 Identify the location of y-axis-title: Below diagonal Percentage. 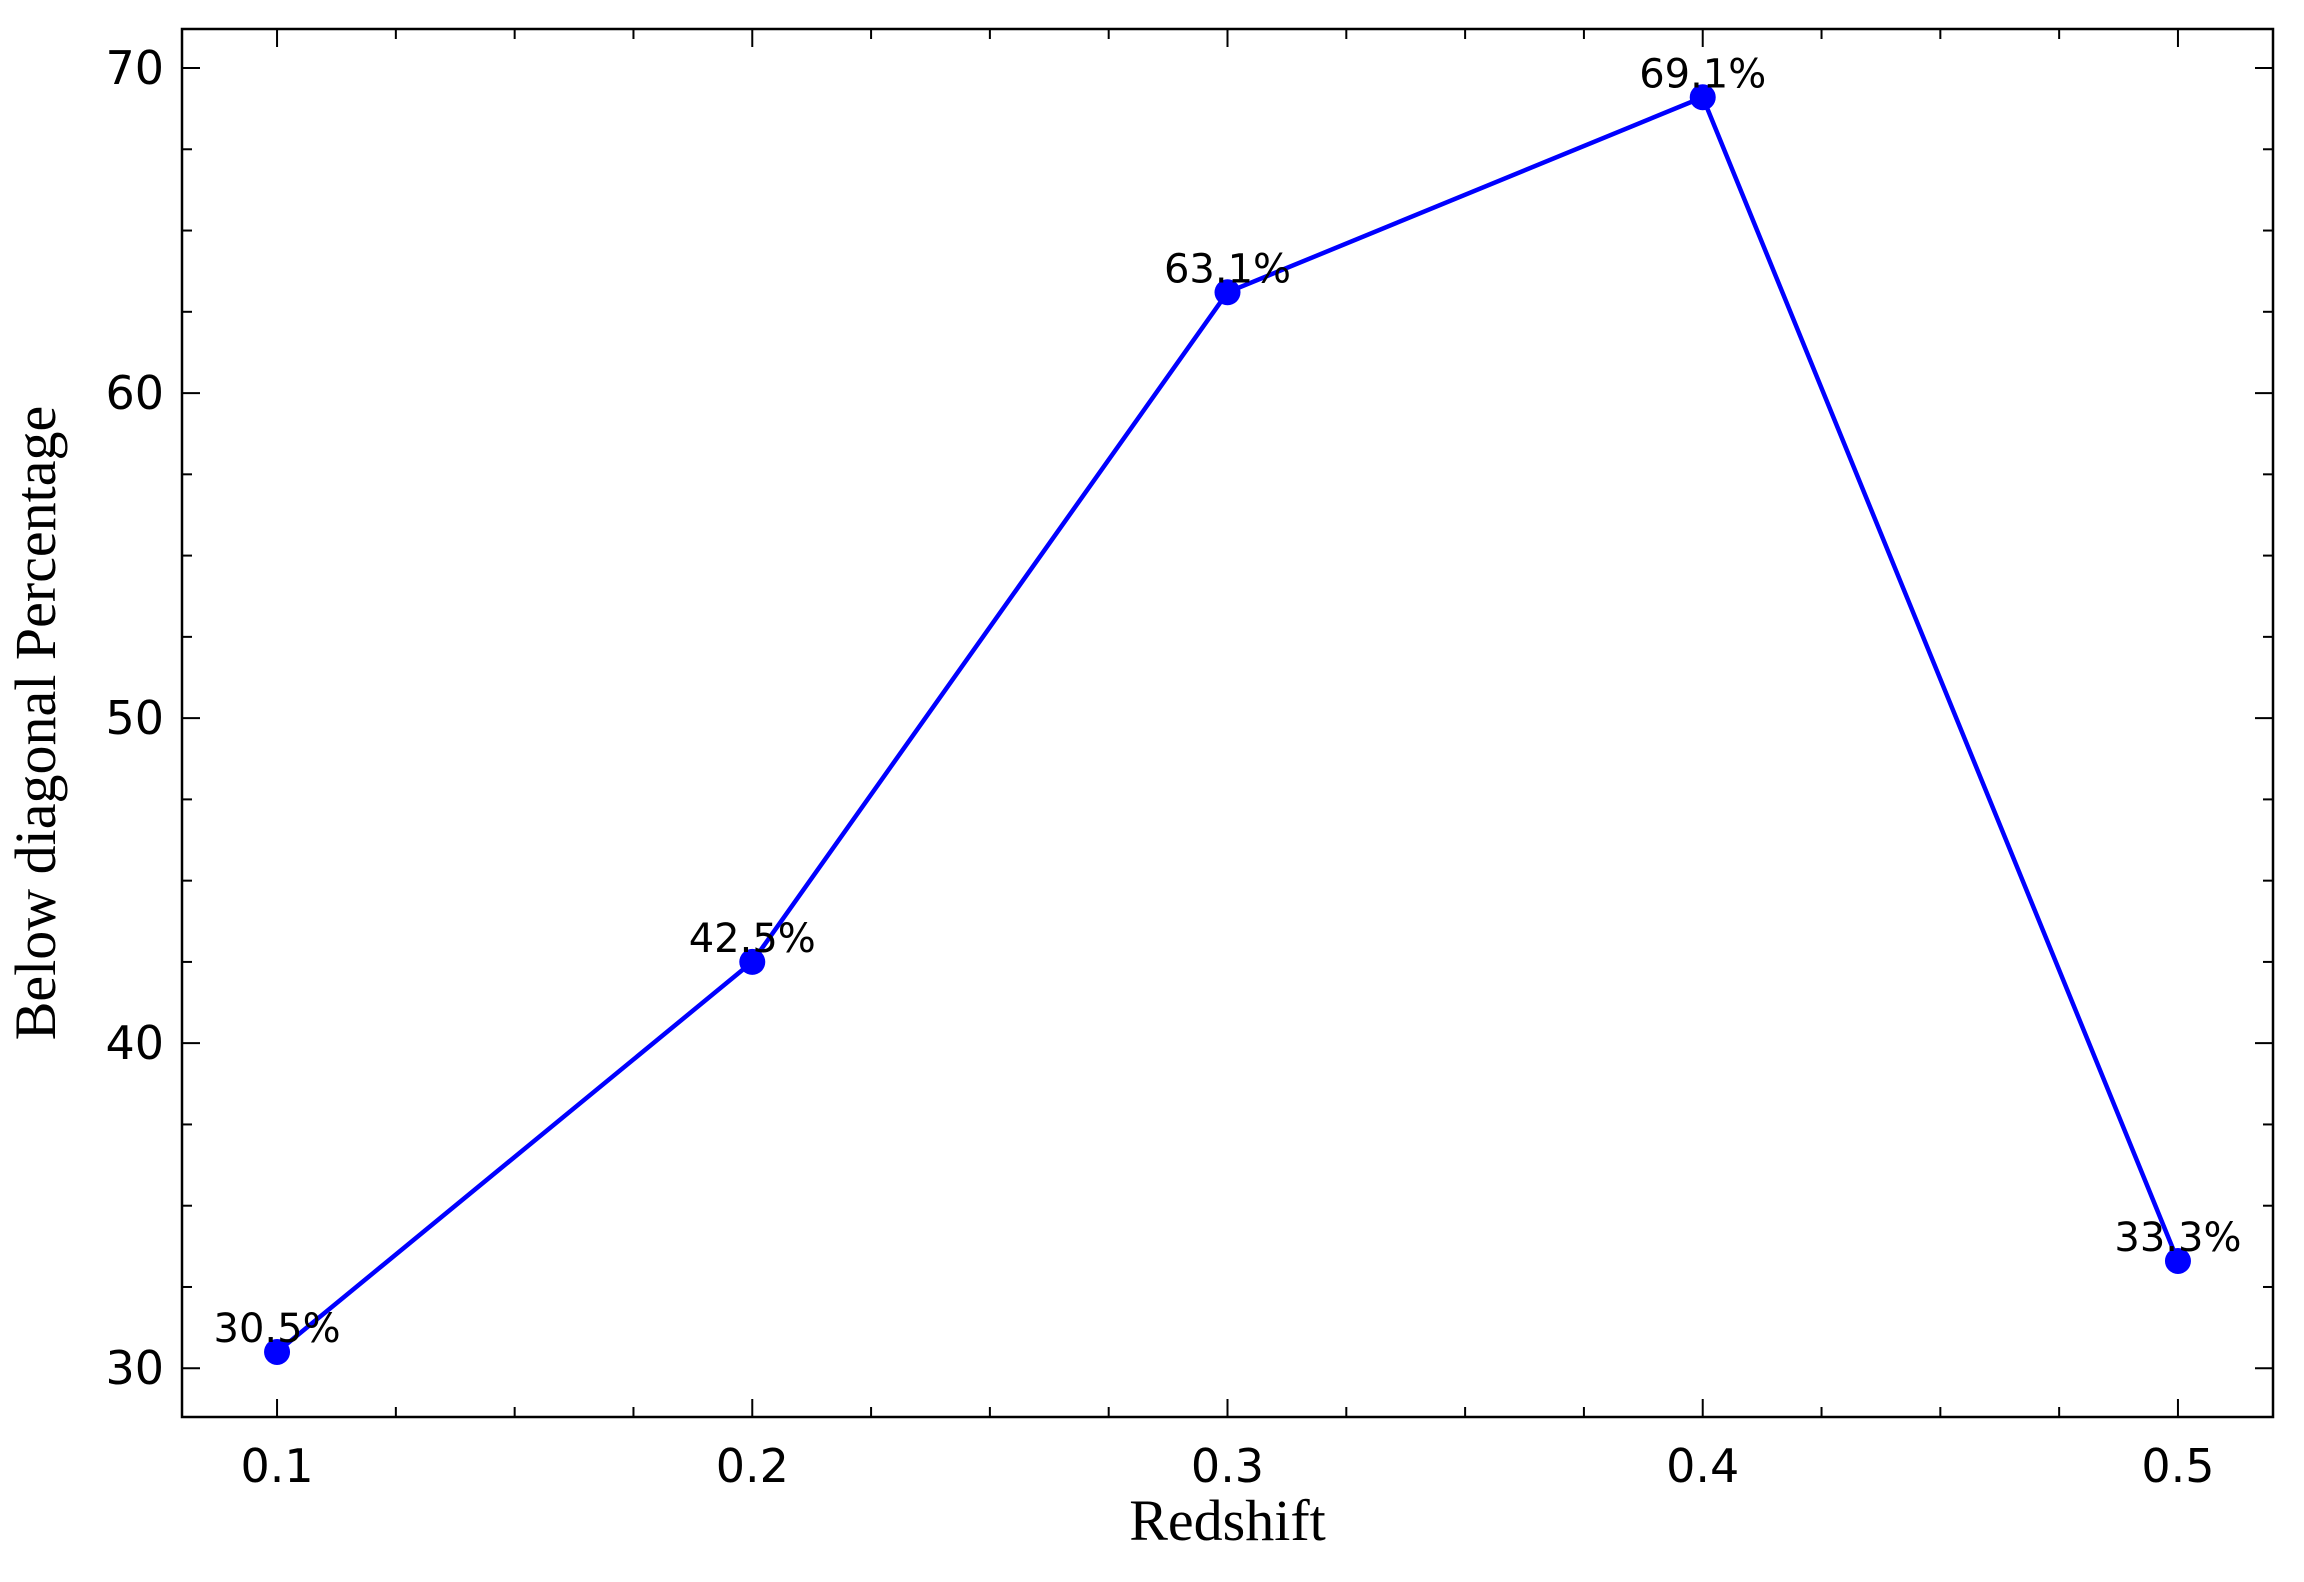
(35, 723).